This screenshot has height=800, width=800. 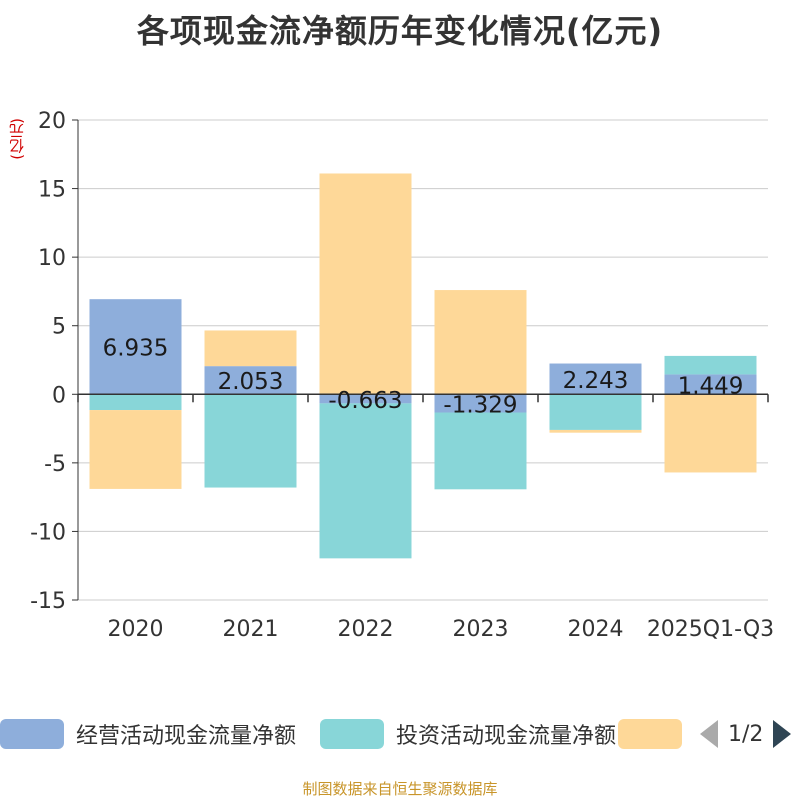 I want to click on legend-swatch-operating, so click(x=32, y=734).